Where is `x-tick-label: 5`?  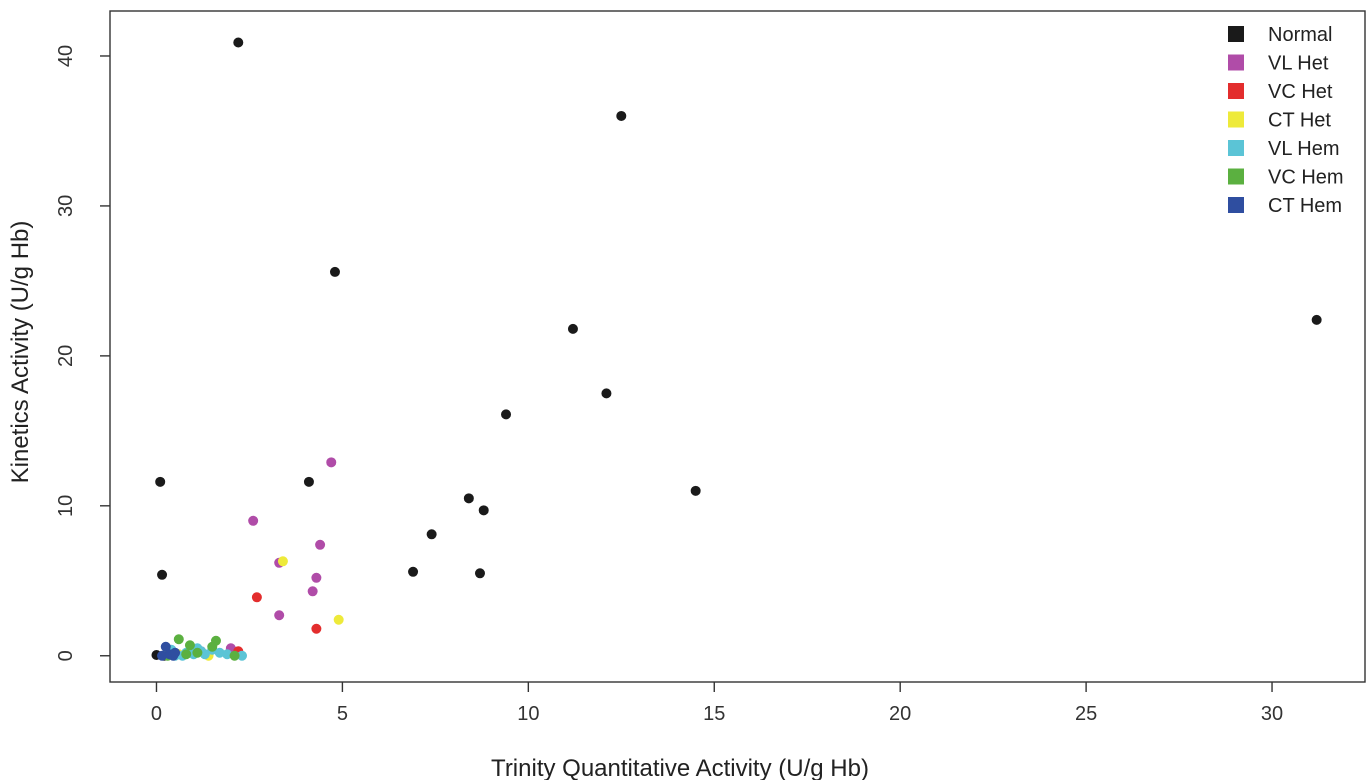
x-tick-label: 5 is located at coordinates (342, 714).